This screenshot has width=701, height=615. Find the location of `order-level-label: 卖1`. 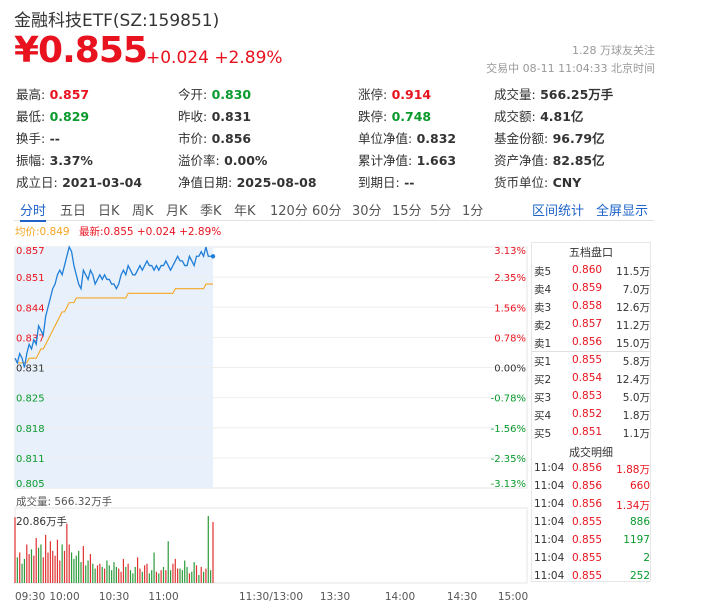

order-level-label: 卖1 is located at coordinates (543, 344).